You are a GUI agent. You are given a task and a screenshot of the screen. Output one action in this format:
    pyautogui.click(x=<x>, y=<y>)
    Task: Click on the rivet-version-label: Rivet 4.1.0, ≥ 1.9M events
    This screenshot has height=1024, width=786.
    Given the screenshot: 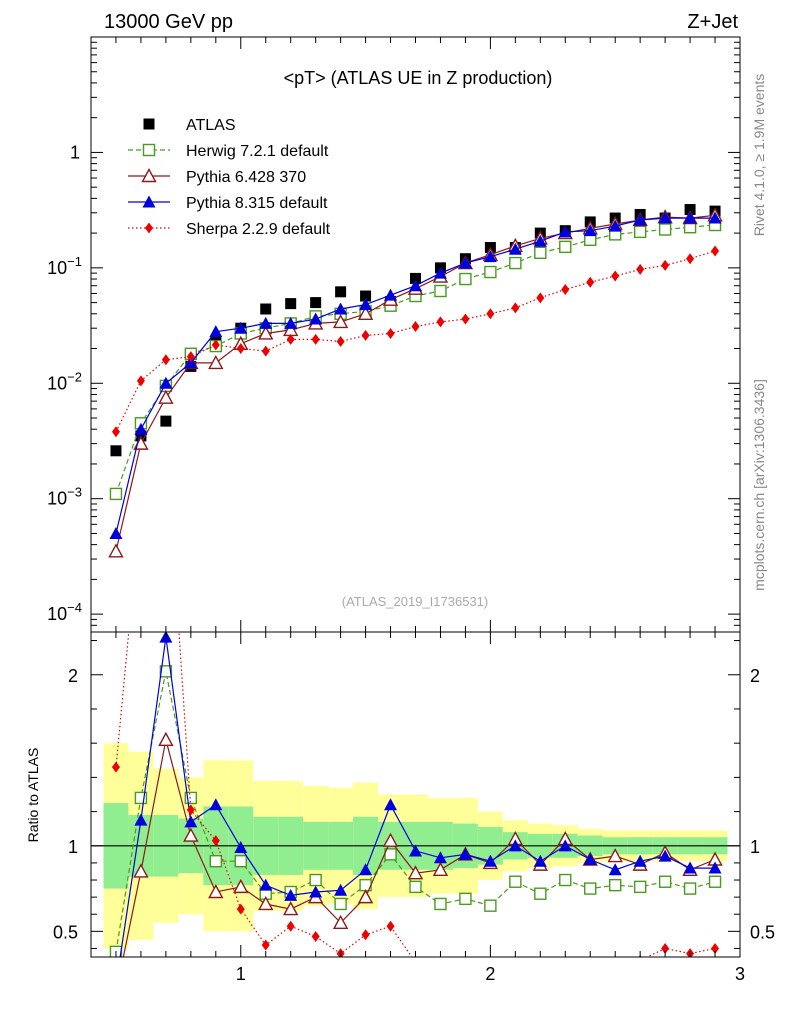 What is the action you would take?
    pyautogui.click(x=759, y=155)
    